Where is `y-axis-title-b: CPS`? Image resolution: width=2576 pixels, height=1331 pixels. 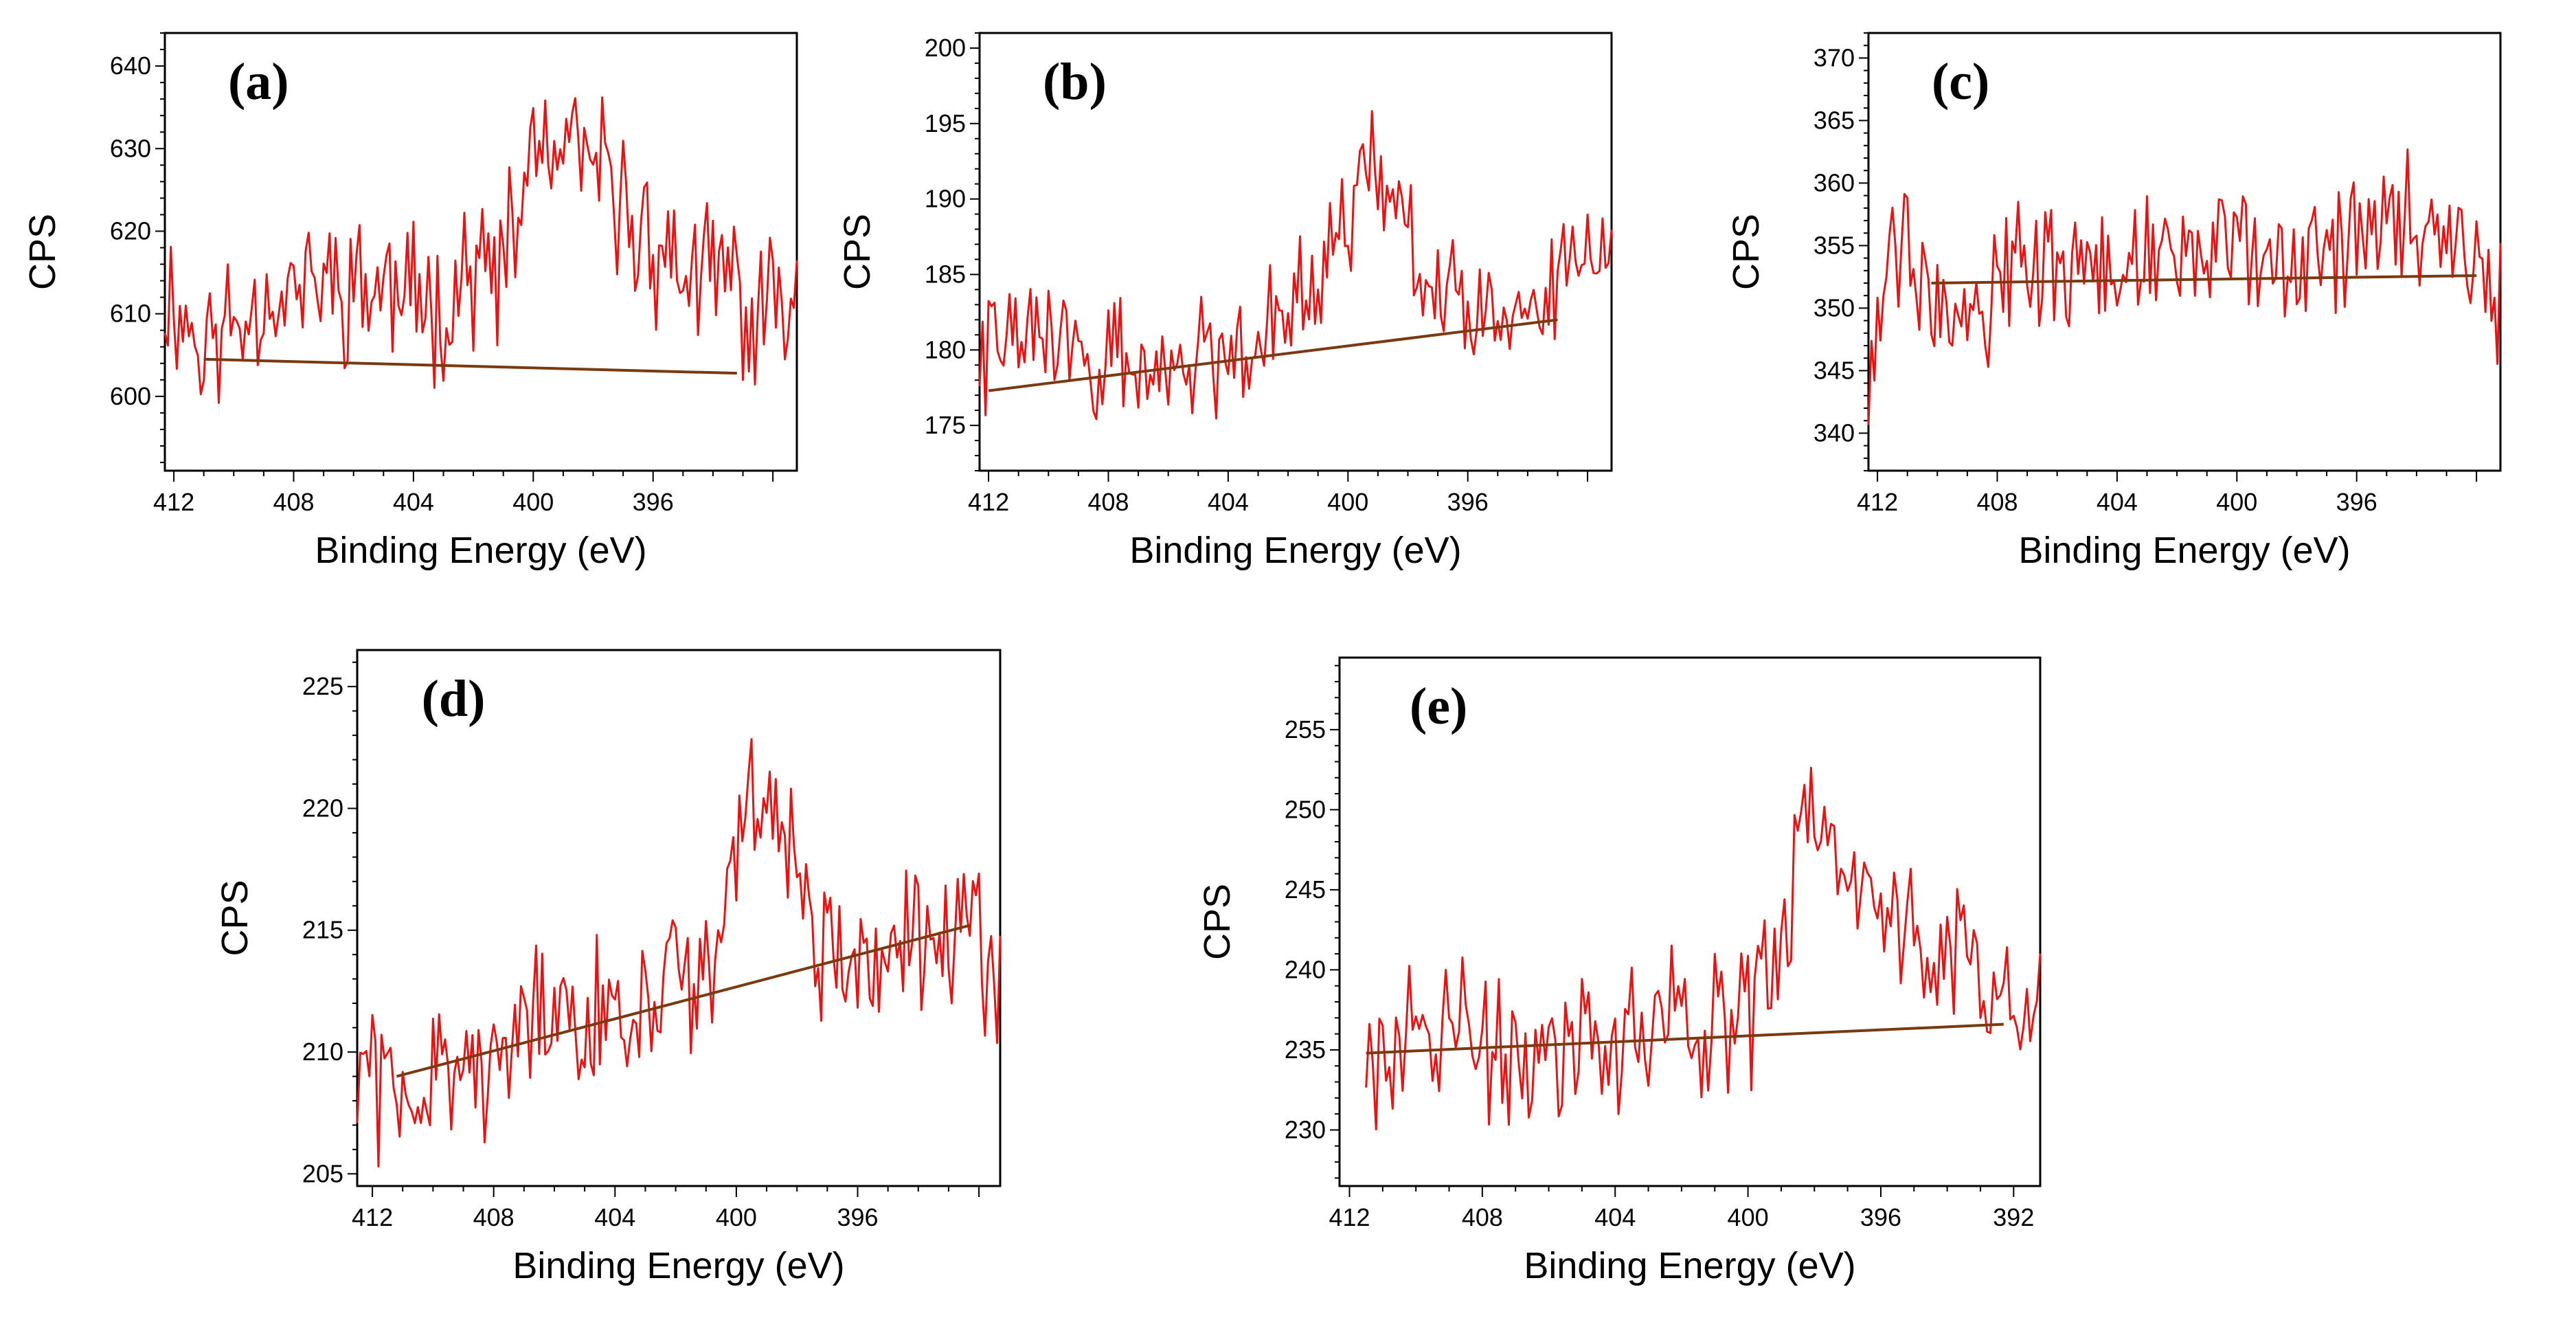 y-axis-title-b: CPS is located at coordinates (857, 252).